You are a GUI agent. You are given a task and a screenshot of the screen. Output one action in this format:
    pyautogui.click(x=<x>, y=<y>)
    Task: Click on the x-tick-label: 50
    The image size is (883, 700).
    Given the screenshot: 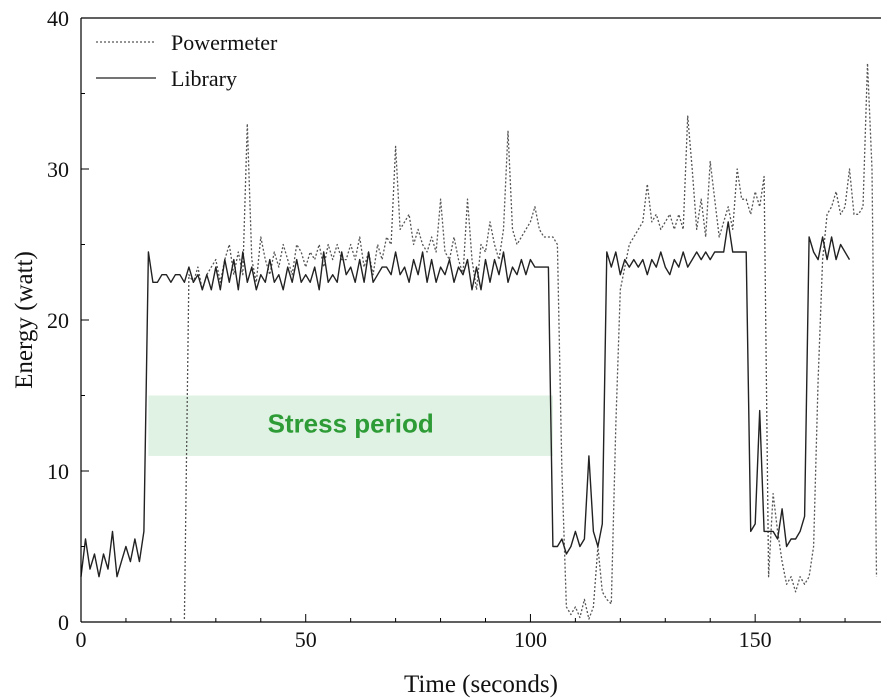 What is the action you would take?
    pyautogui.click(x=306, y=639)
    